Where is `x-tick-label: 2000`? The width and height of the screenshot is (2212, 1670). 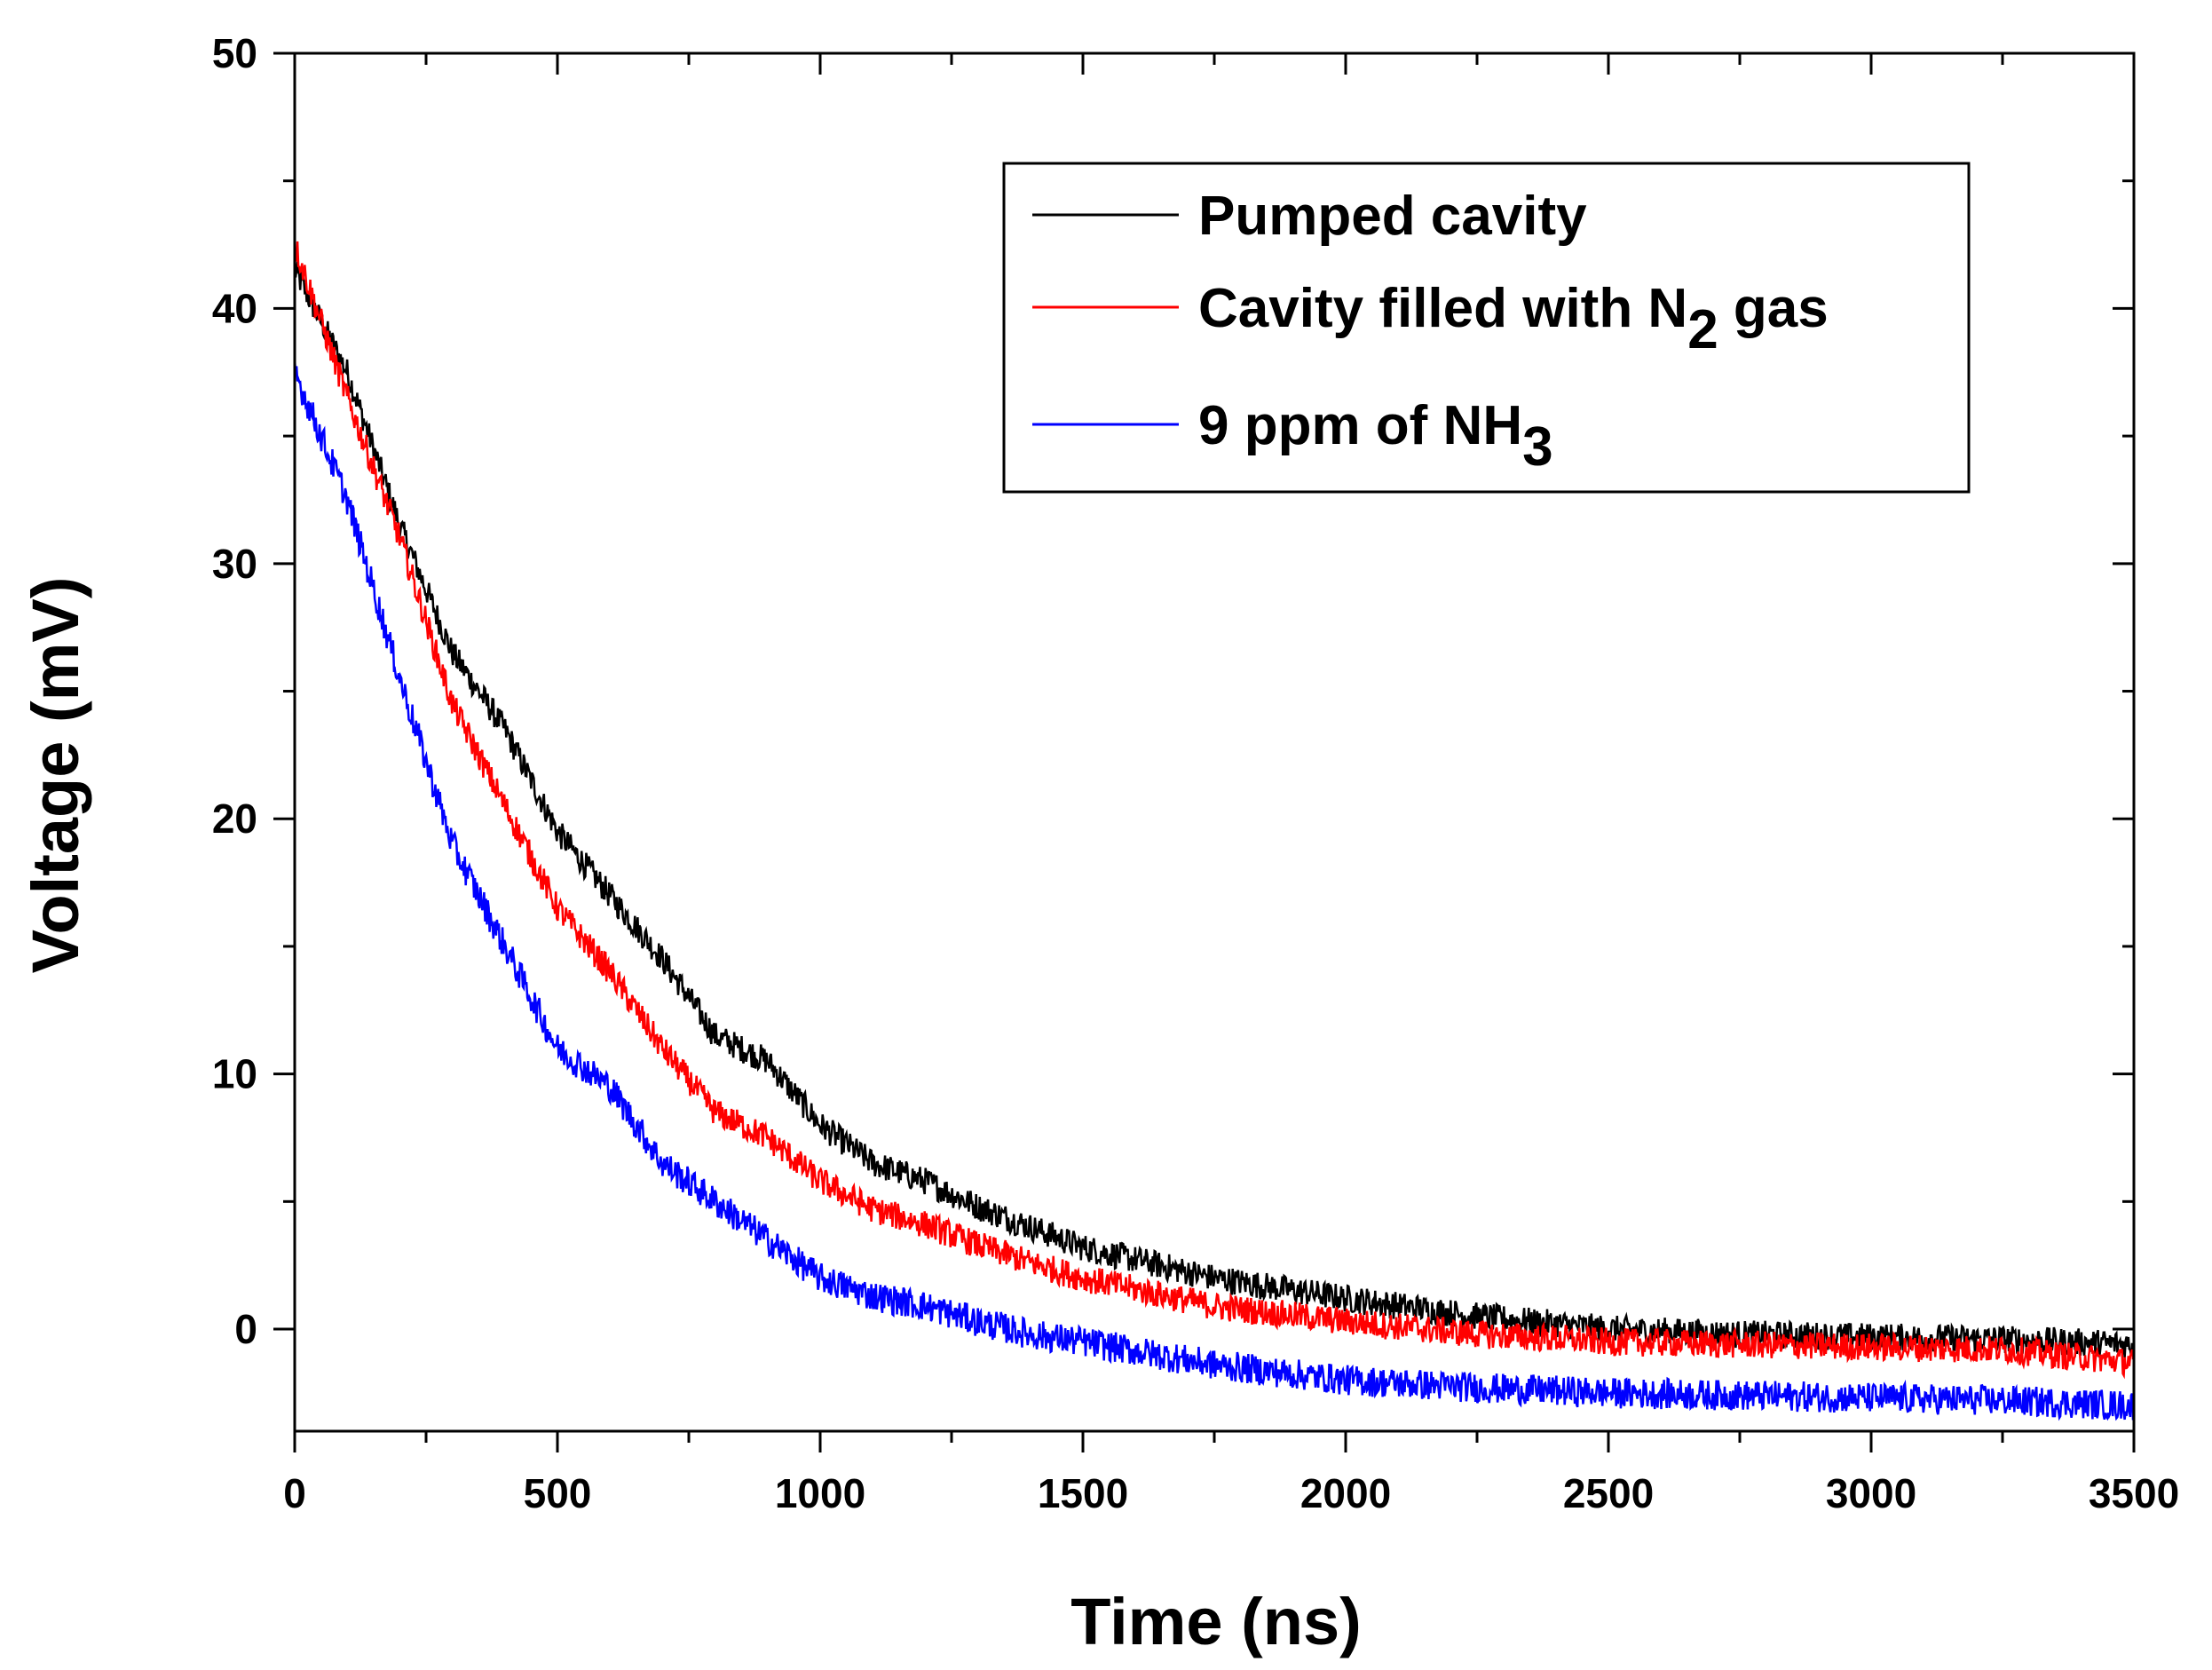 x-tick-label: 2000 is located at coordinates (1345, 1493).